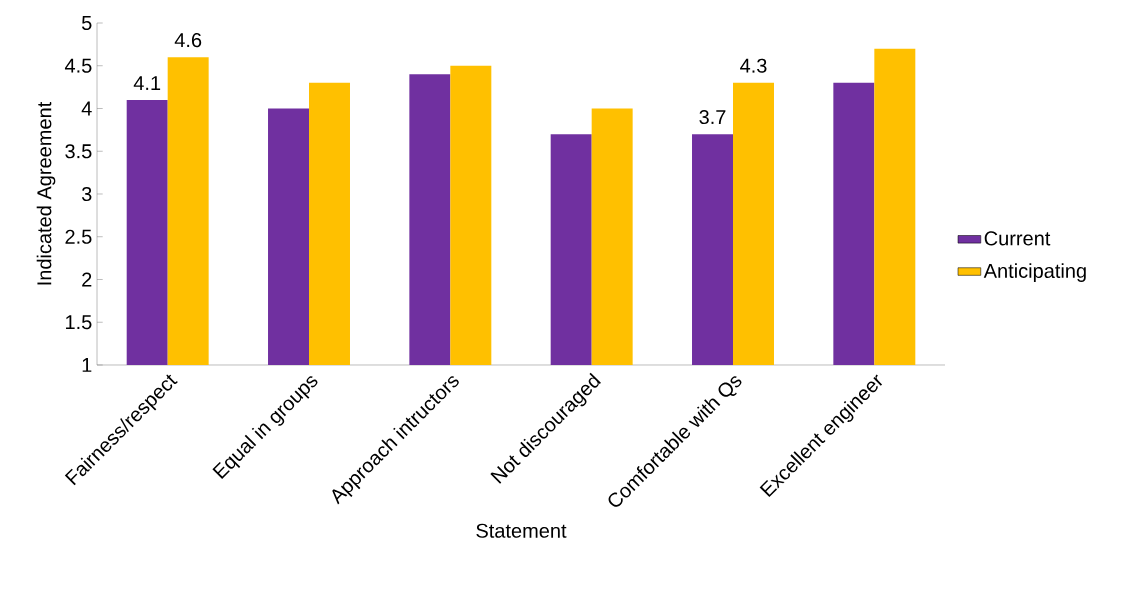 This screenshot has width=1135, height=603. Describe the element at coordinates (1034, 272) in the screenshot. I see `legend-label: Anticipating` at that location.